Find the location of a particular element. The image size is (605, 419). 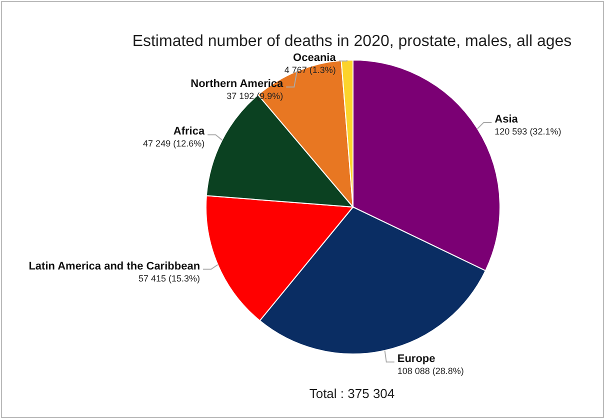

slice-label: Asia is located at coordinates (506, 119).